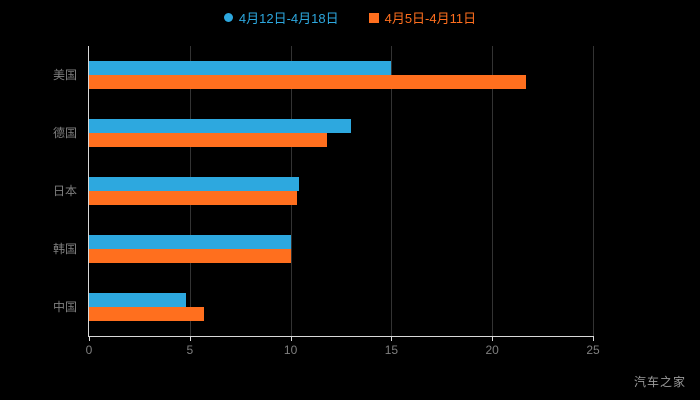 The height and width of the screenshot is (400, 700). Describe the element at coordinates (137, 300) in the screenshot. I see `bar-series1-cat5` at that location.